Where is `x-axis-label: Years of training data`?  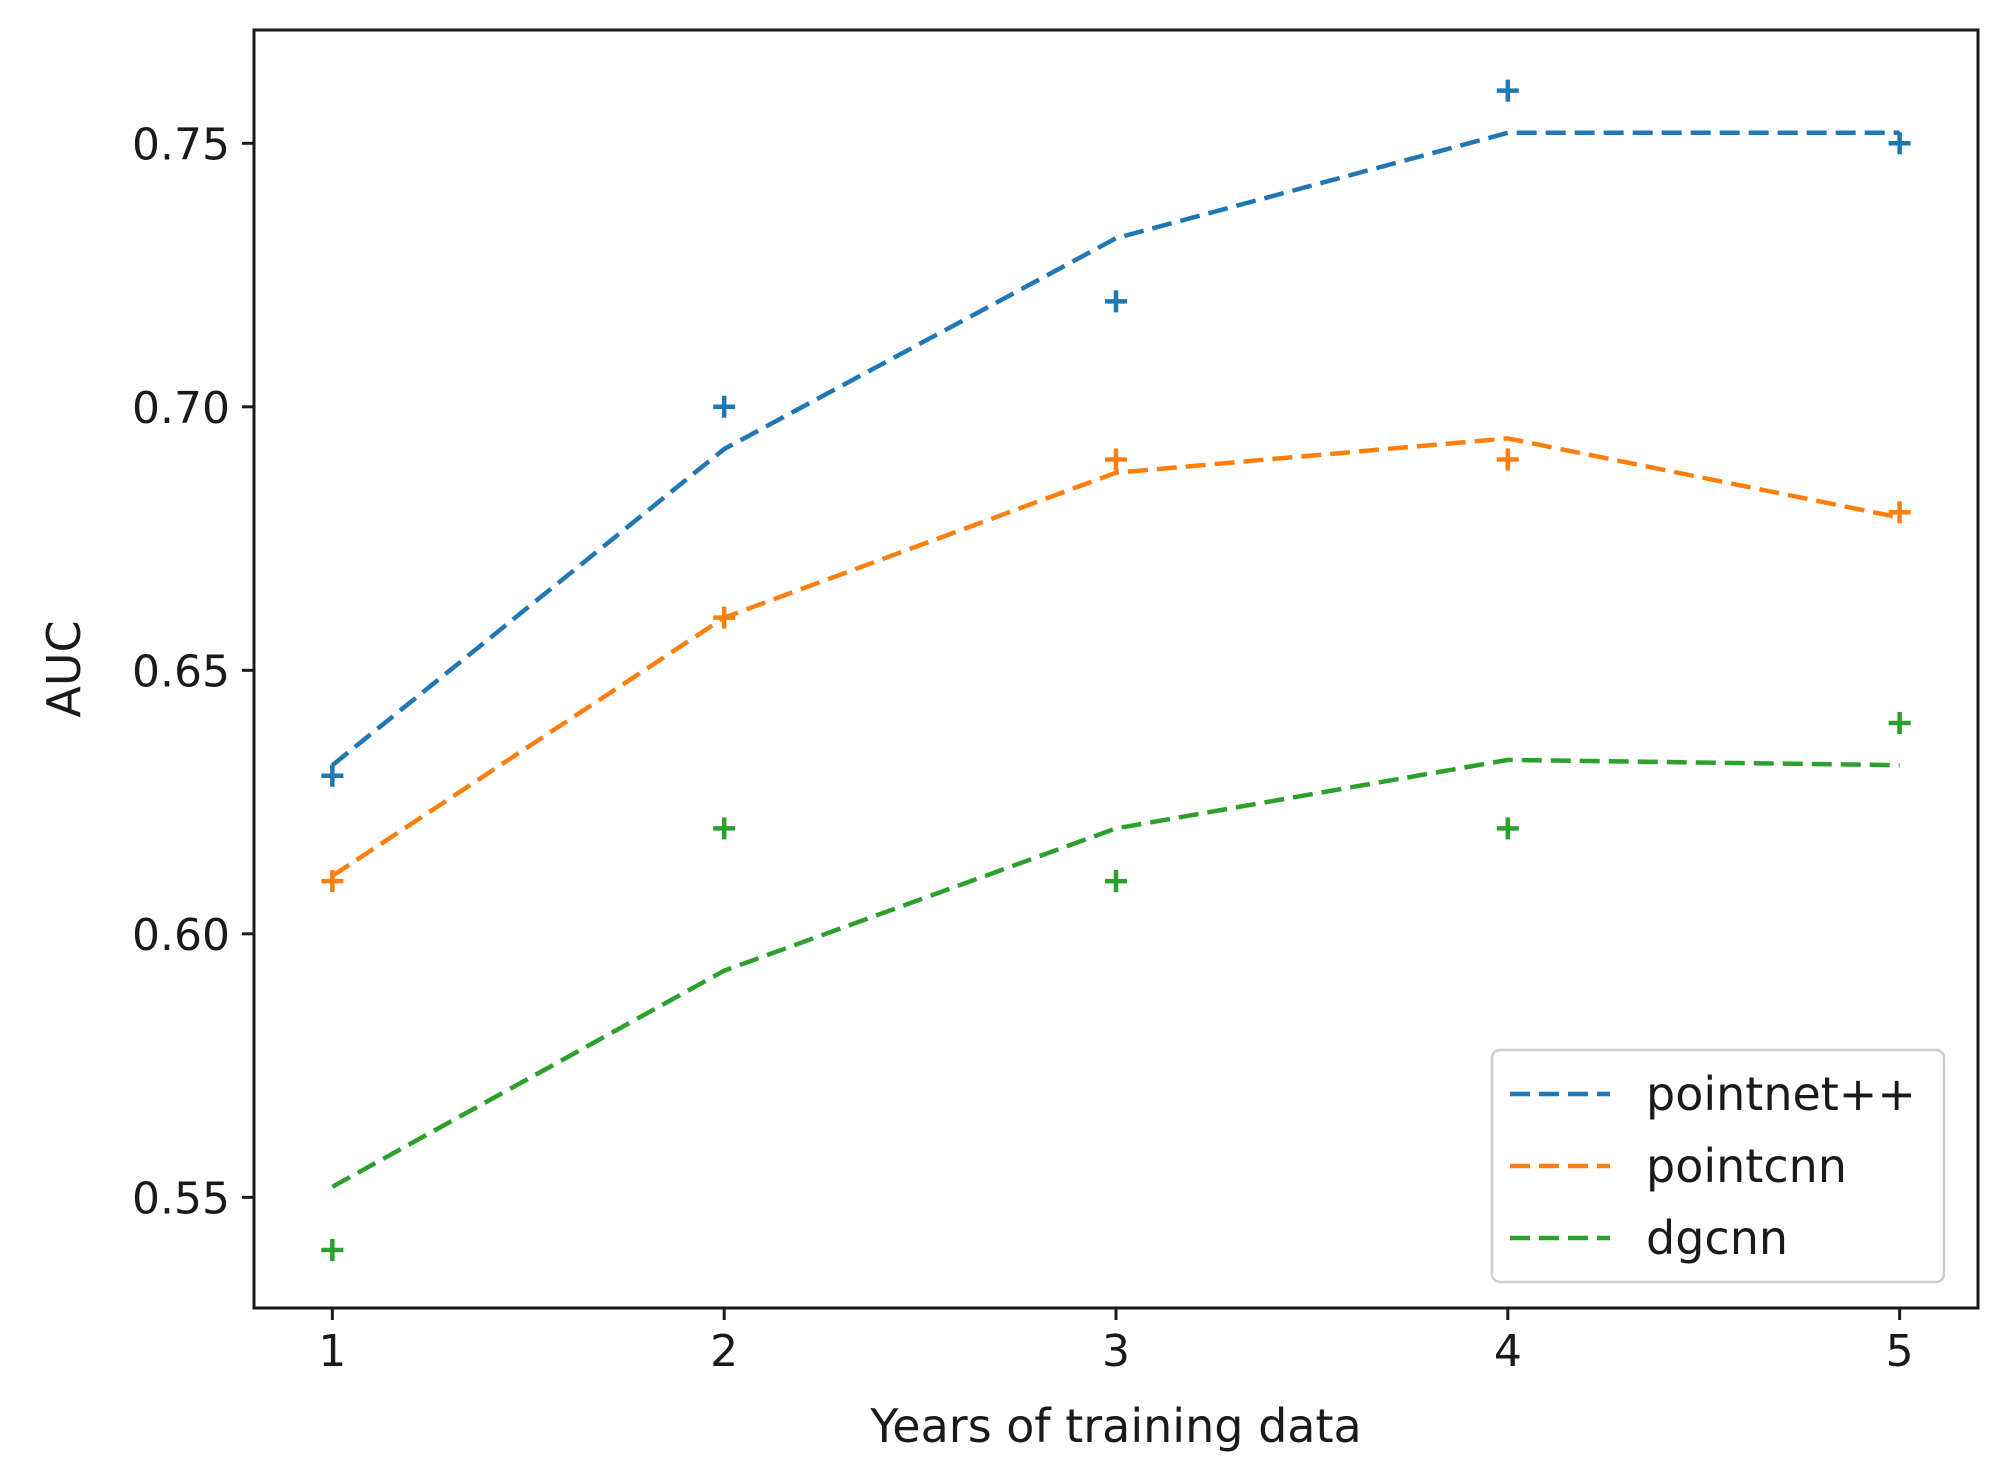
x-axis-label: Years of training data is located at coordinates (1115, 1426).